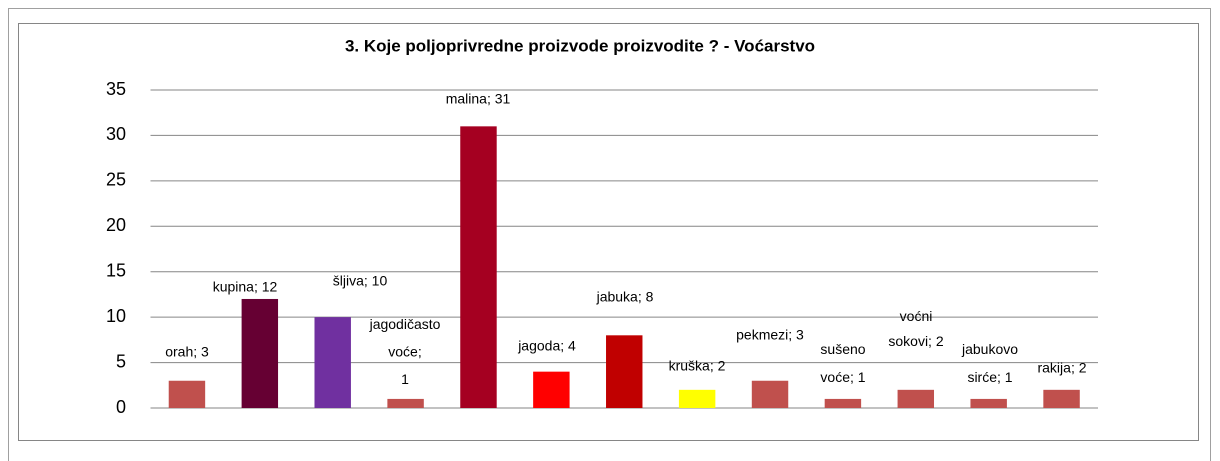  I want to click on data-label: jagodičasto voće; 1, so click(405, 351).